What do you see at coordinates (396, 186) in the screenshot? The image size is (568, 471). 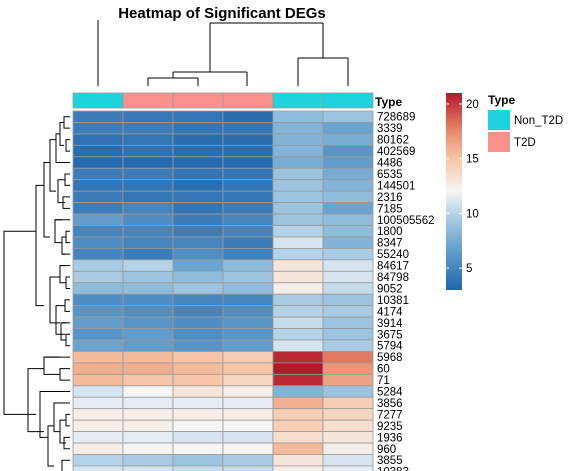 I see `row-label: 144501` at bounding box center [396, 186].